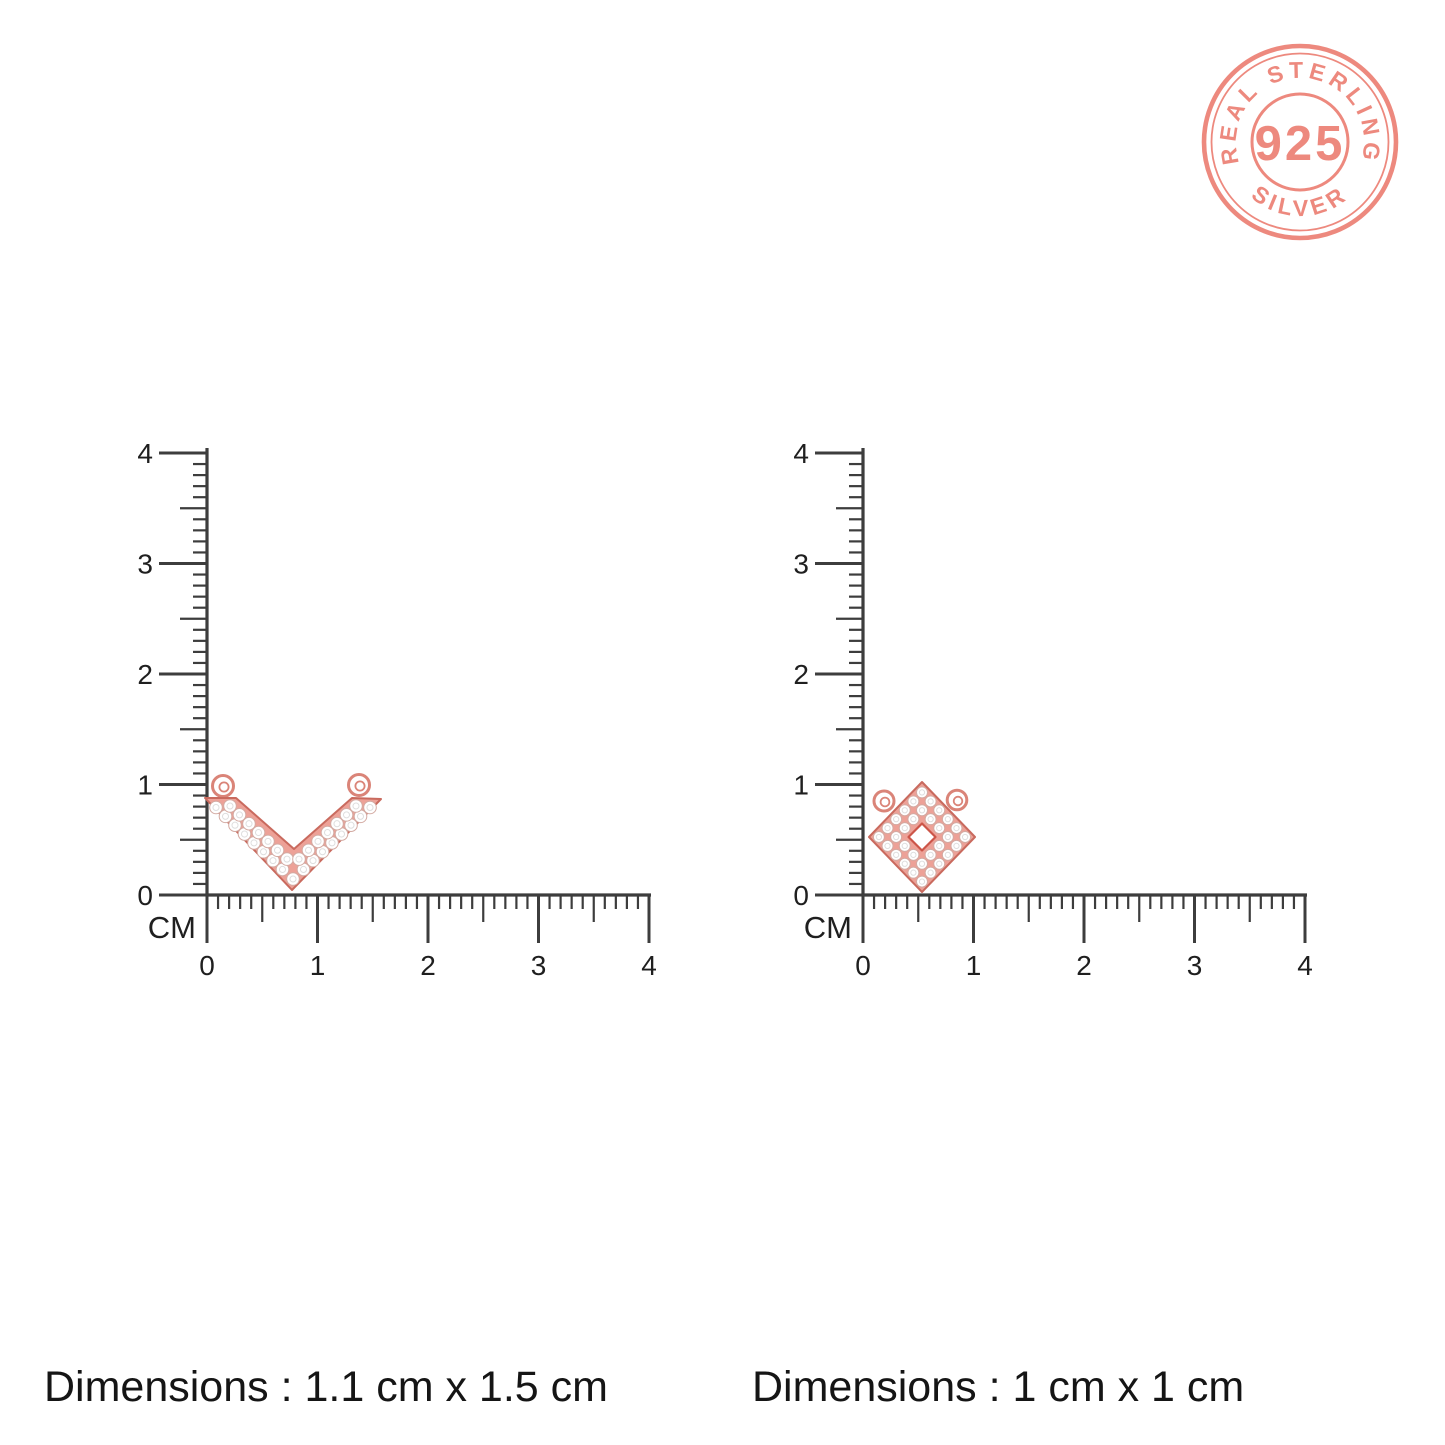 The width and height of the screenshot is (1445, 1445). I want to click on v-pendant-jump-ring-right, so click(359, 785).